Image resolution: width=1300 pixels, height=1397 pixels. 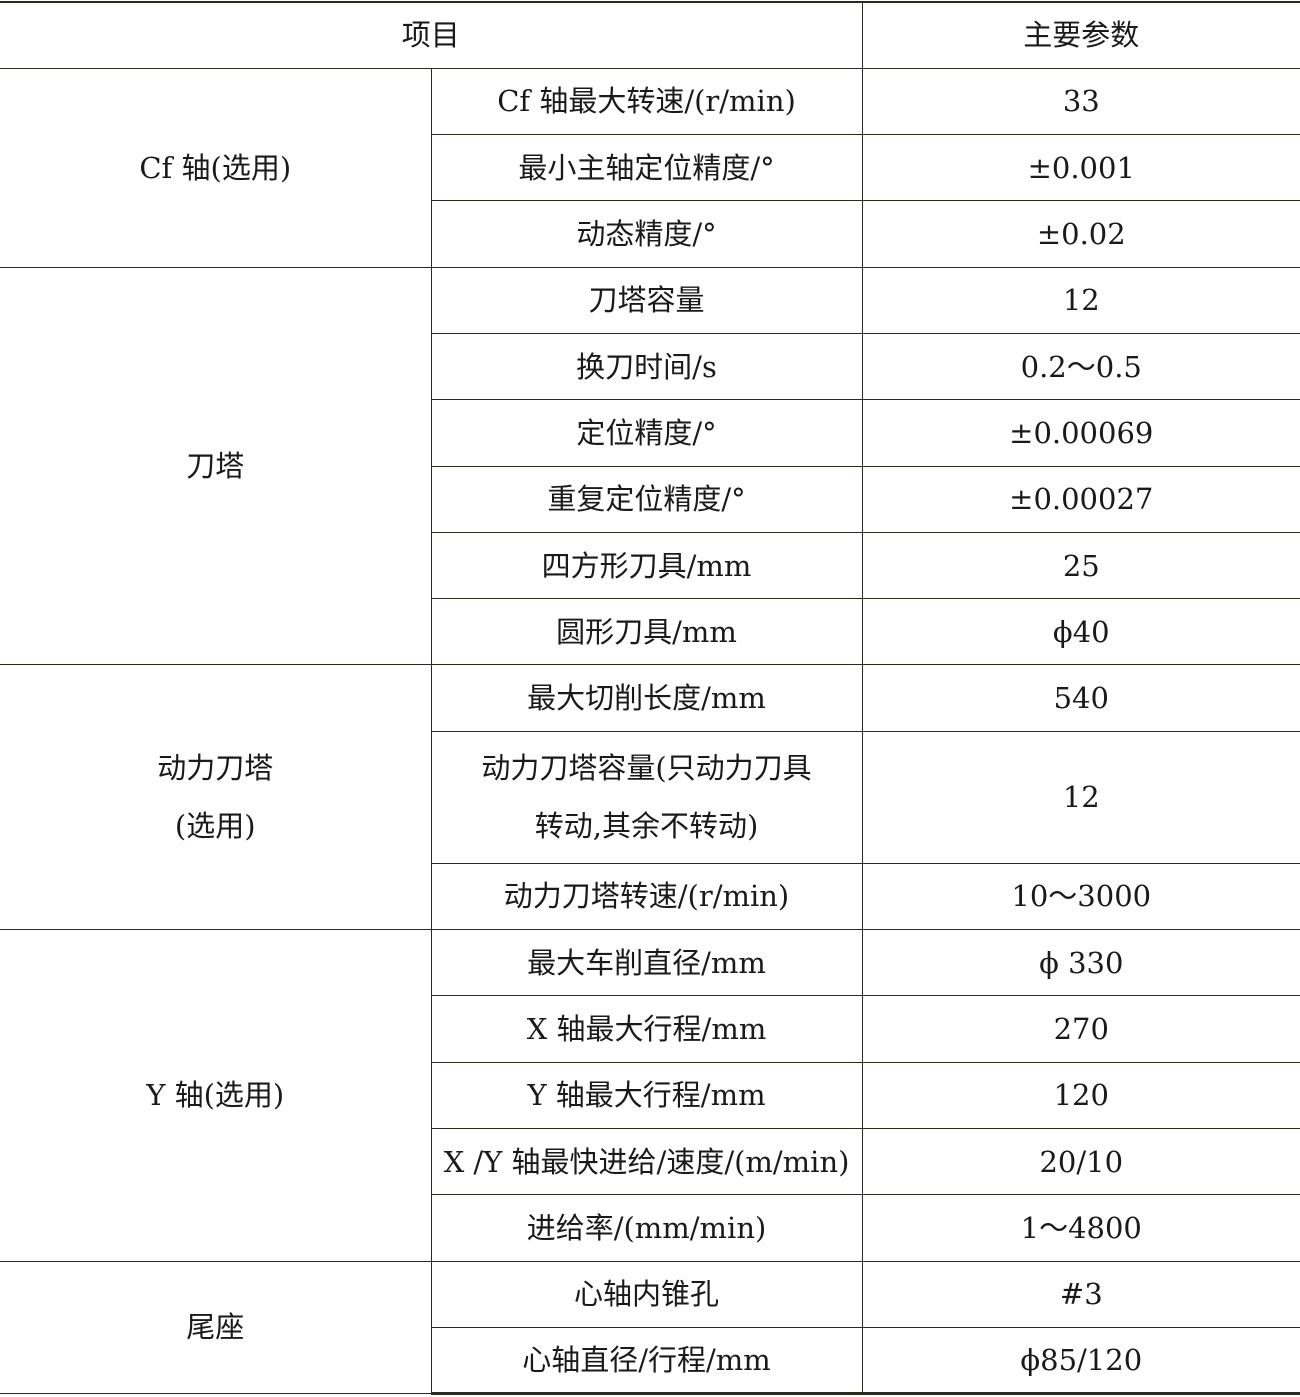 I want to click on table-row: 四方形刀具/mm 25, so click(x=650, y=565).